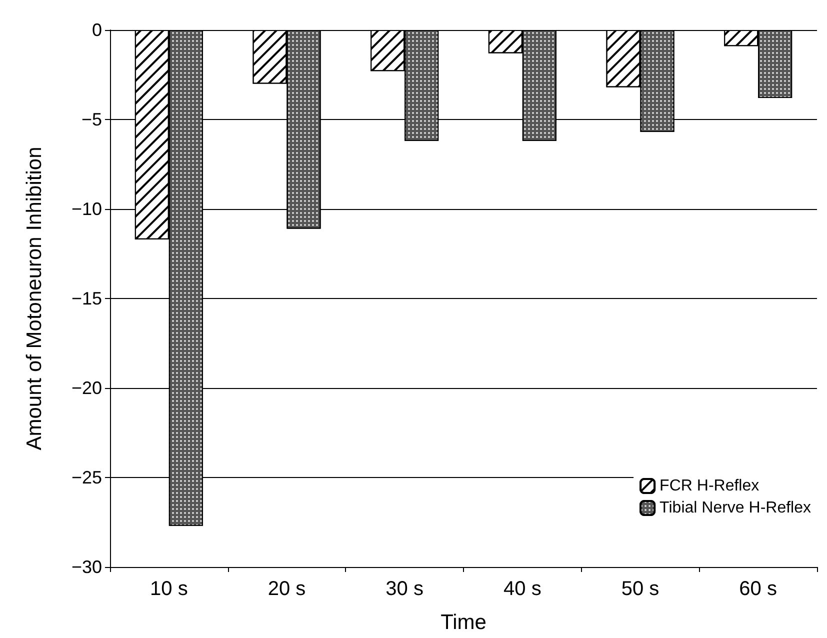  Describe the element at coordinates (97, 30) in the screenshot. I see `y-tick-label: 0` at that location.